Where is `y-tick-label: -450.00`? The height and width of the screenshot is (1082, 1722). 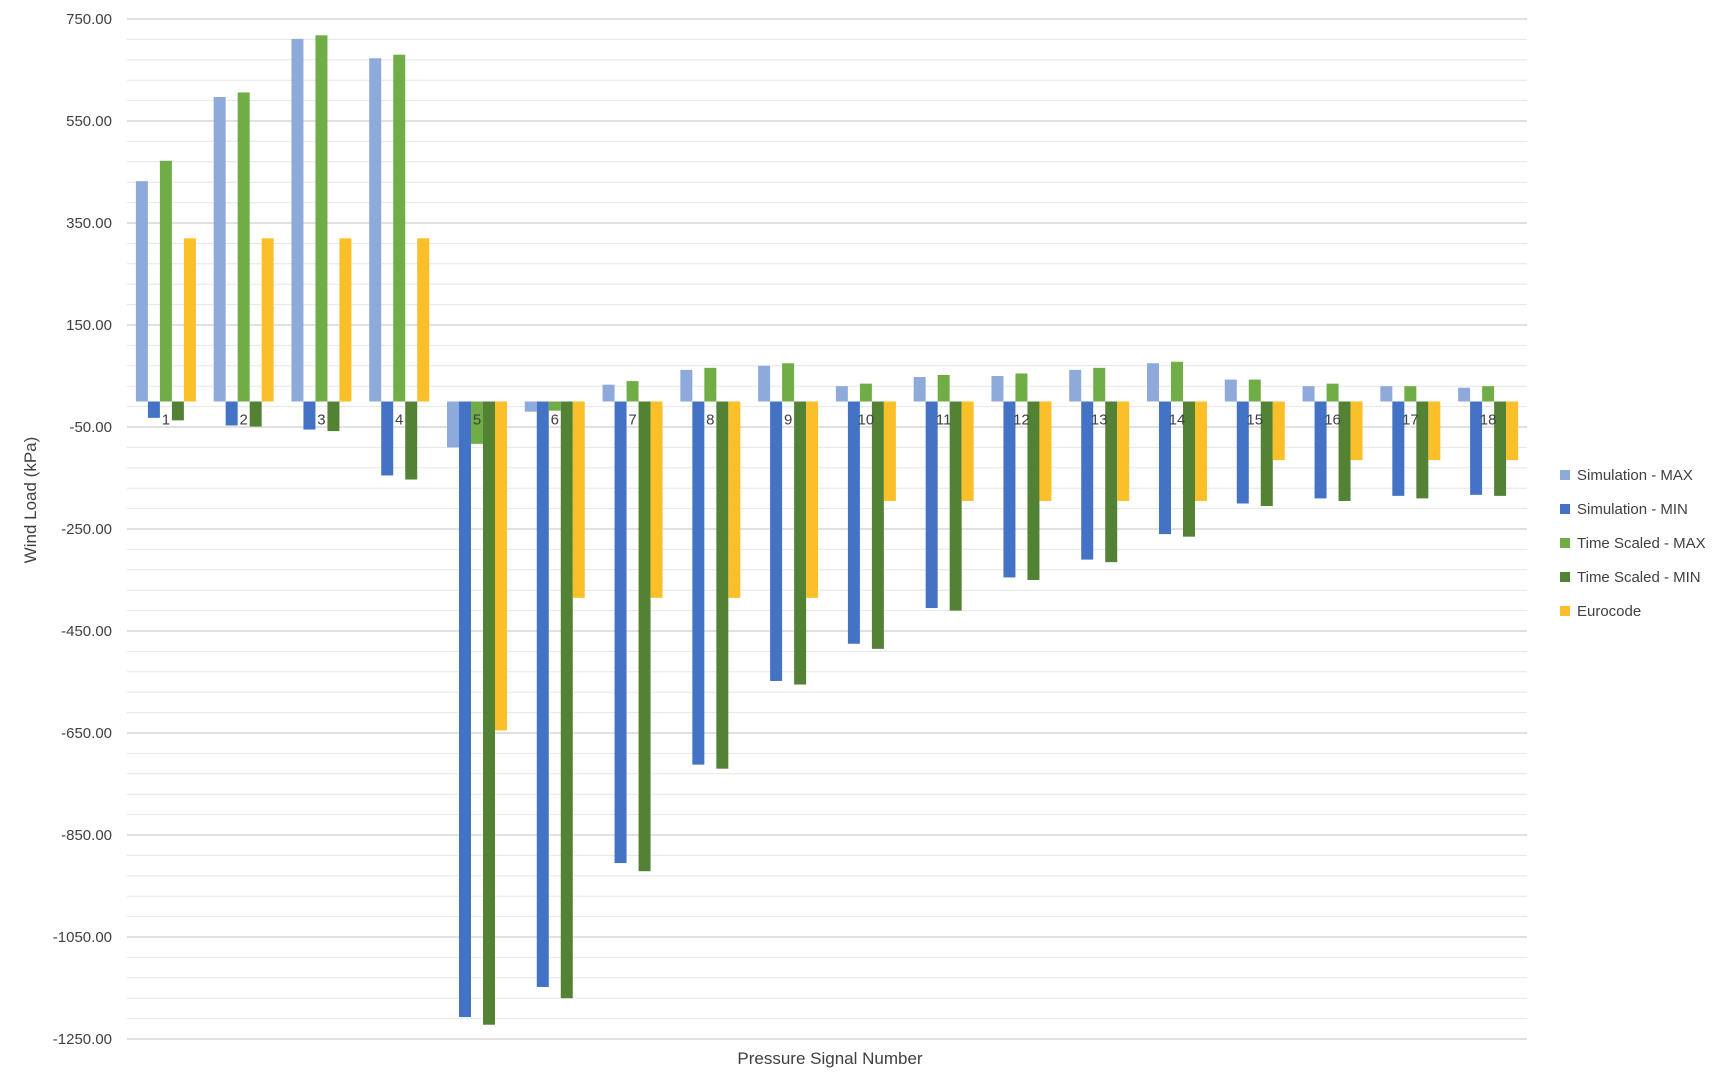 y-tick-label: -450.00 is located at coordinates (86, 631).